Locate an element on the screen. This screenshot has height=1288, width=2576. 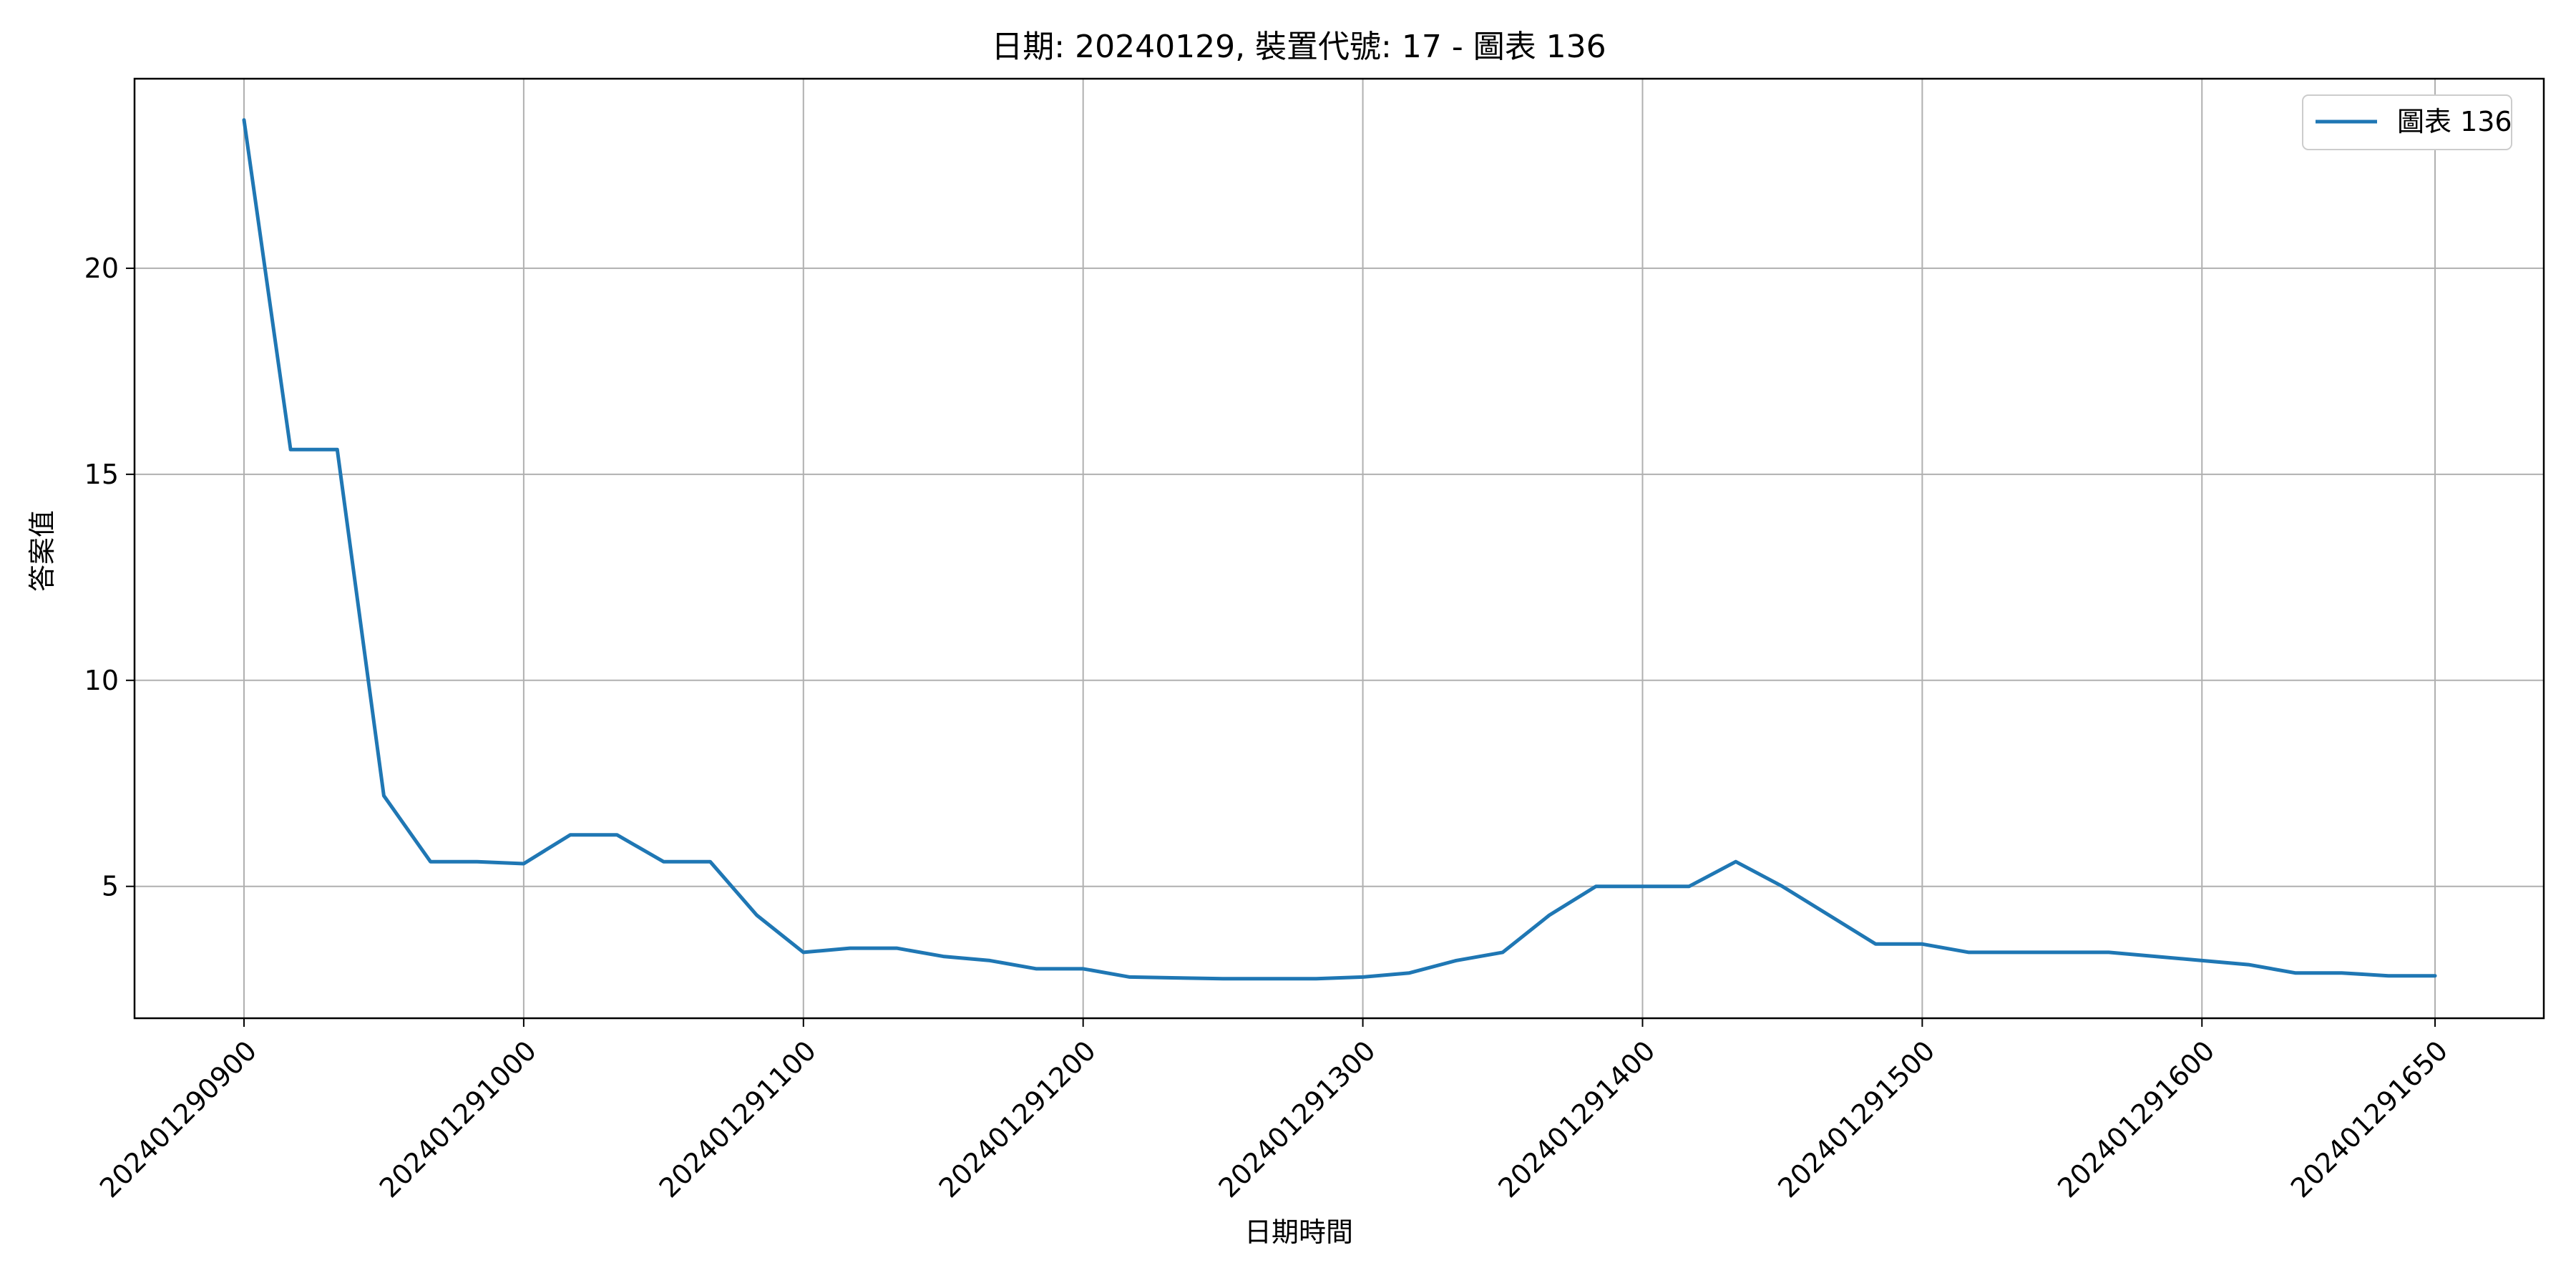
y-tick-label: 10 is located at coordinates (101, 680).